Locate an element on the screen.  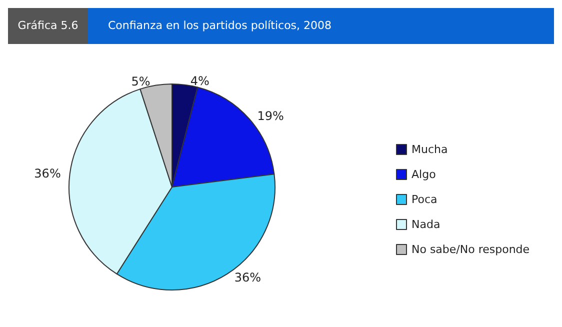
legend-label: Poca is located at coordinates (425, 199).